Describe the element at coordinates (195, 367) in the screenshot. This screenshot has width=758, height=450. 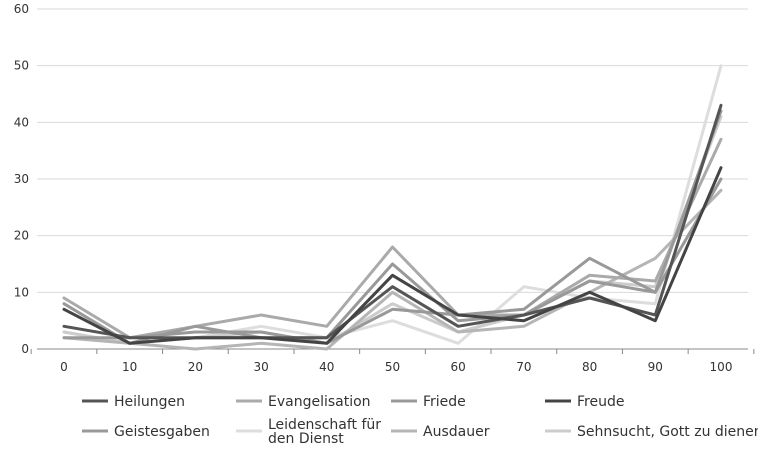
I see `x-tick-label: 20` at that location.